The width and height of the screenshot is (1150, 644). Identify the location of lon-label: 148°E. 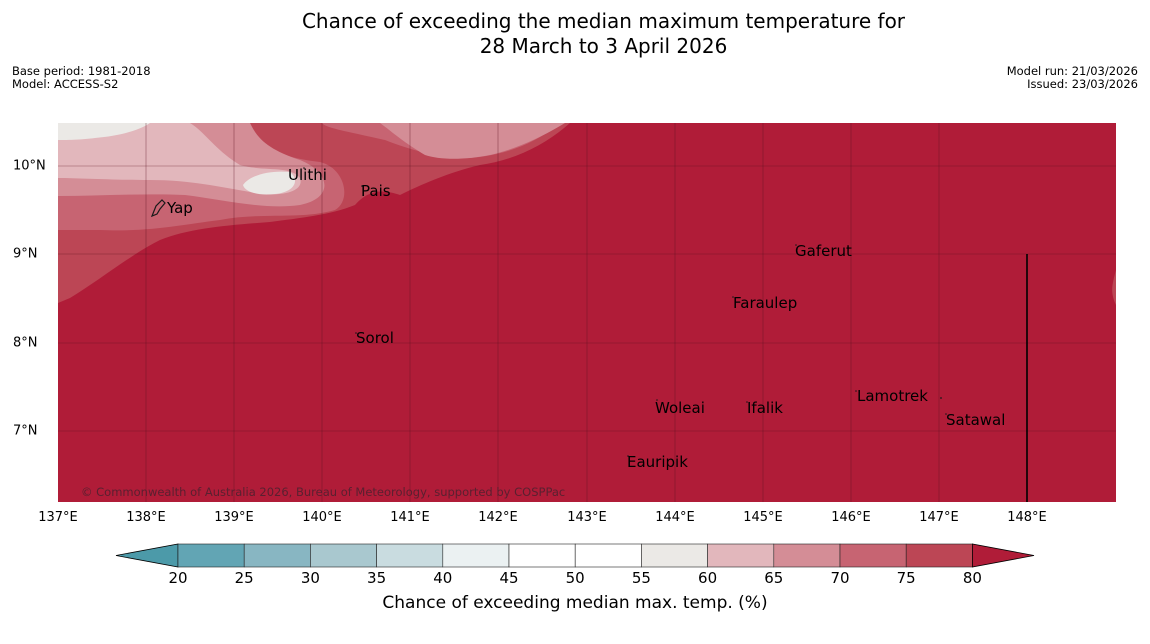
(1027, 517).